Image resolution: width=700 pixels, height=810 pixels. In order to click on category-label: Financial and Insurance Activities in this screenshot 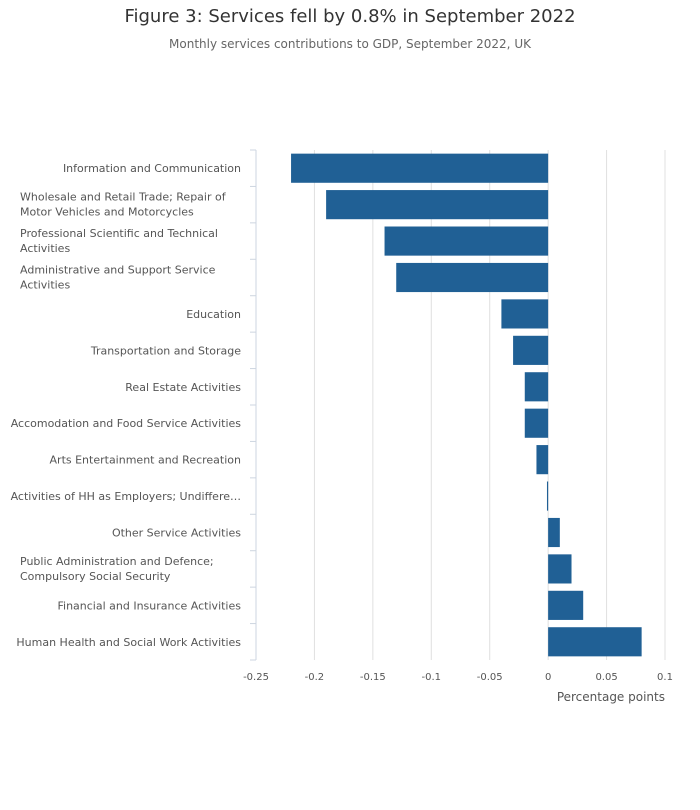, I will do `click(149, 605)`.